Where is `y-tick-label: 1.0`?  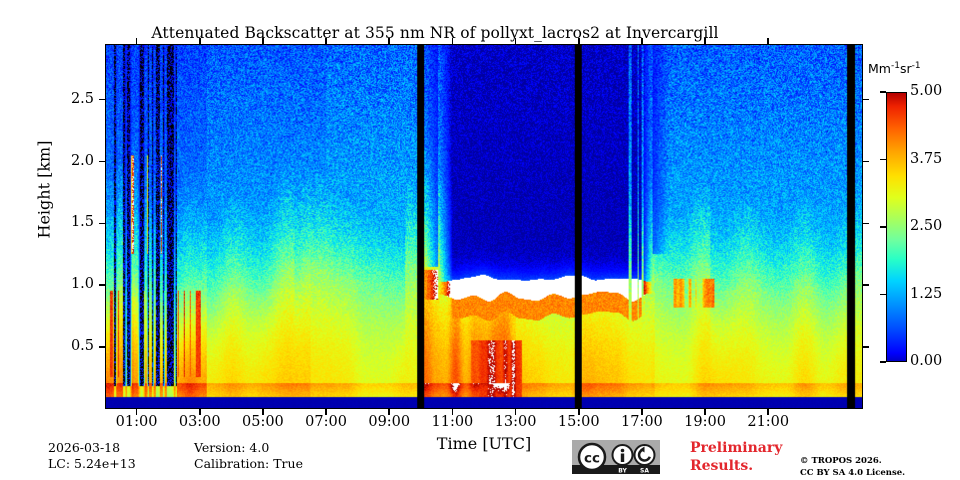 y-tick-label: 1.0 is located at coordinates (82, 284).